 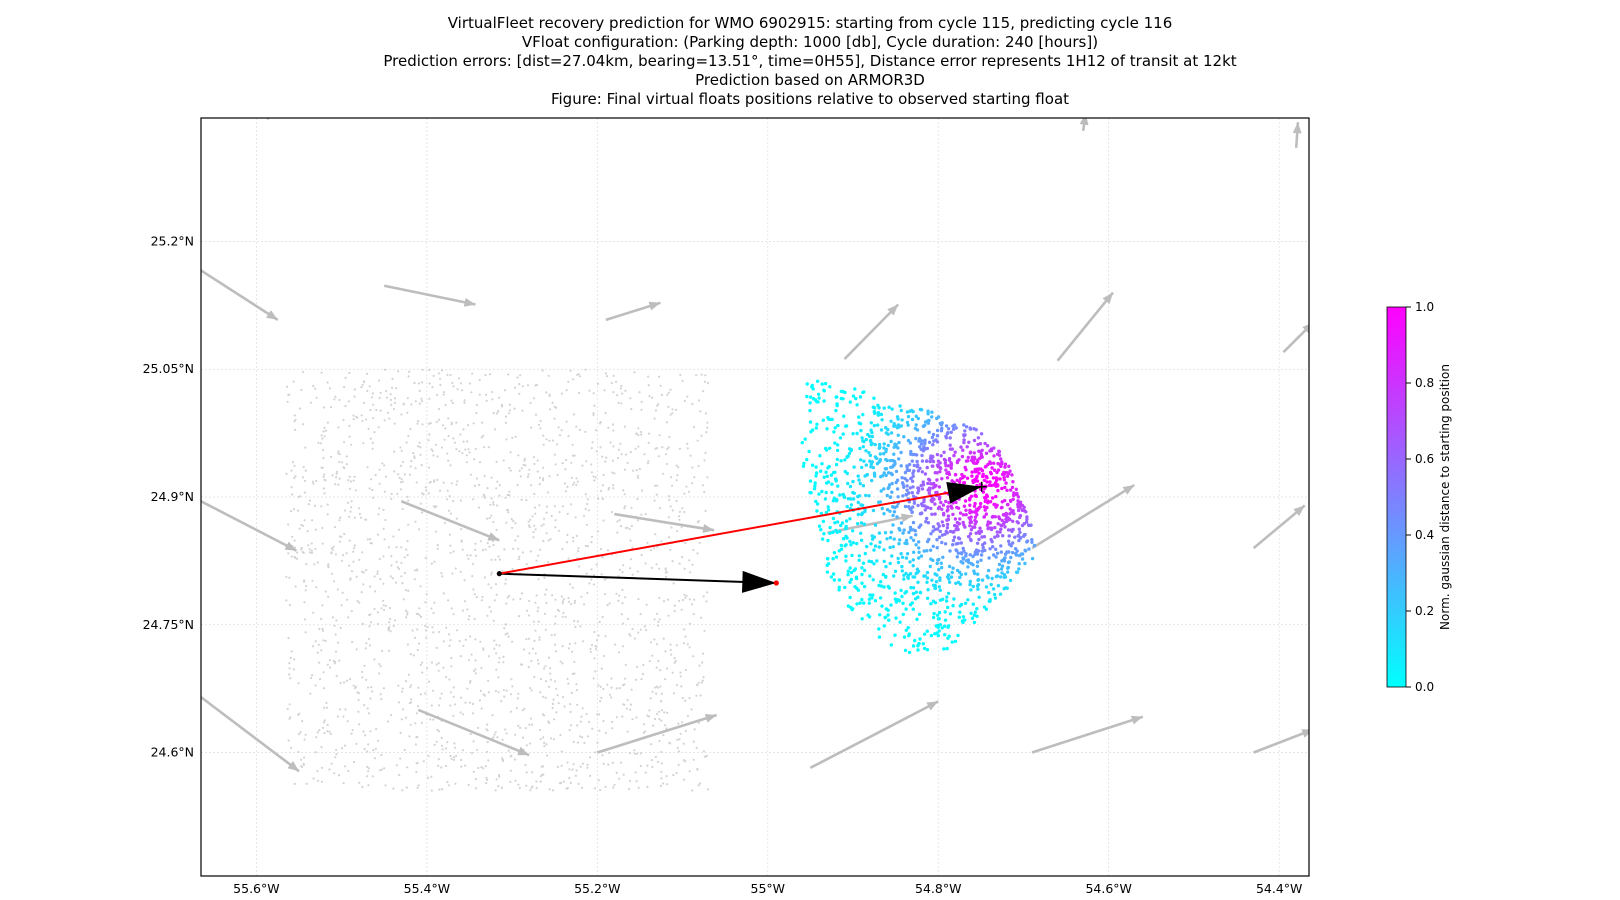 I want to click on colorbar-tick-label: 0.6, so click(x=1424, y=459).